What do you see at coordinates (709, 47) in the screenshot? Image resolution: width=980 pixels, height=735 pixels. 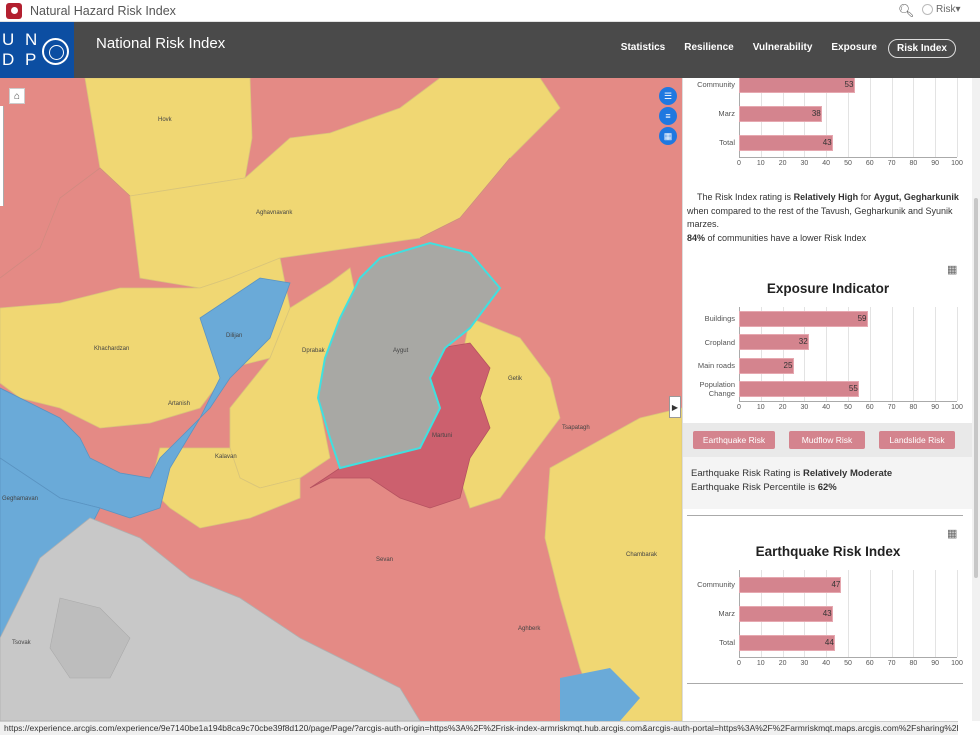 I see `nav-resilience: Resilience` at bounding box center [709, 47].